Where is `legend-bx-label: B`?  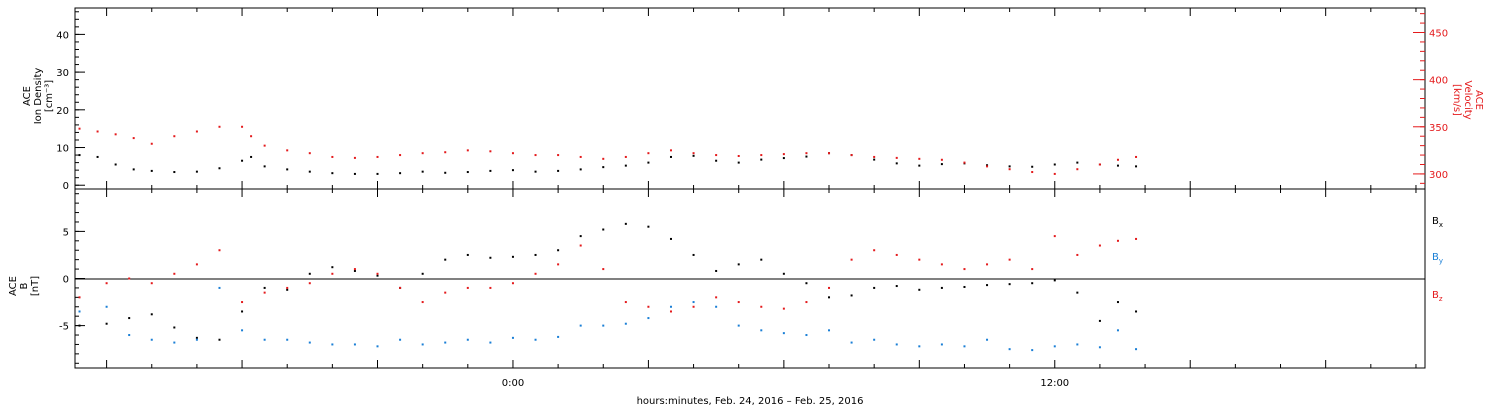
legend-bx-label: B is located at coordinates (1435, 221).